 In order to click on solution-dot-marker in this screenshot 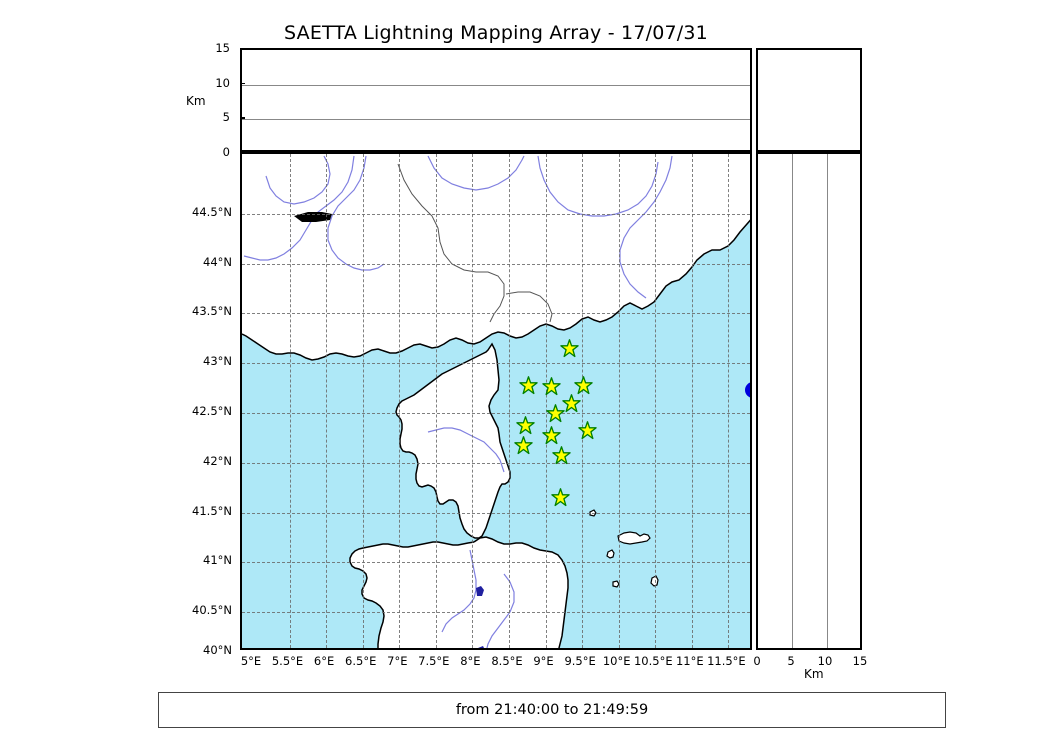, I will do `click(747, 390)`.